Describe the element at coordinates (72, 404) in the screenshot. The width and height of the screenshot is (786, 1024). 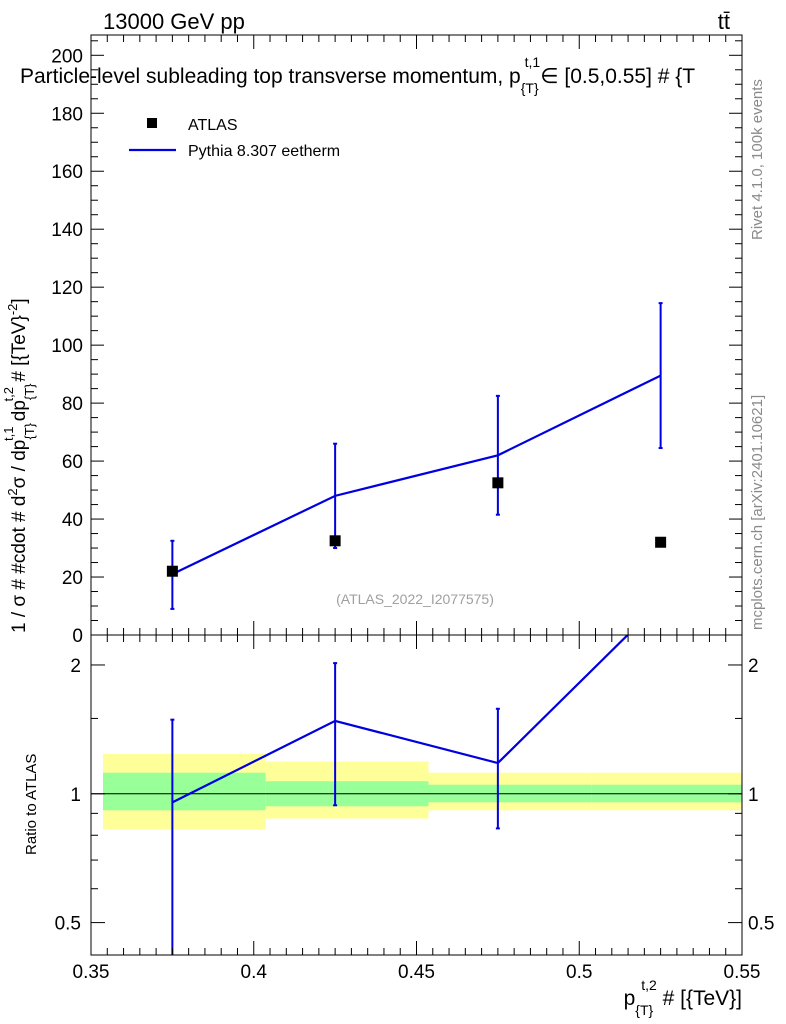
I see `main-y-tick-label: 80` at that location.